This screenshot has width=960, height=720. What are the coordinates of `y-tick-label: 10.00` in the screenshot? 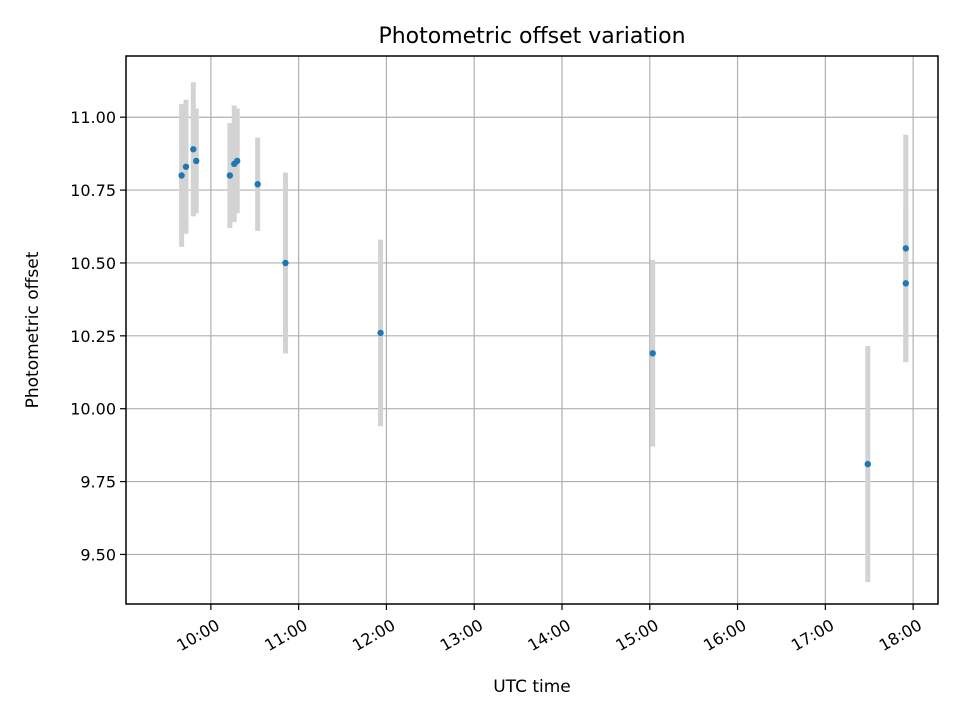 It's located at (93, 409).